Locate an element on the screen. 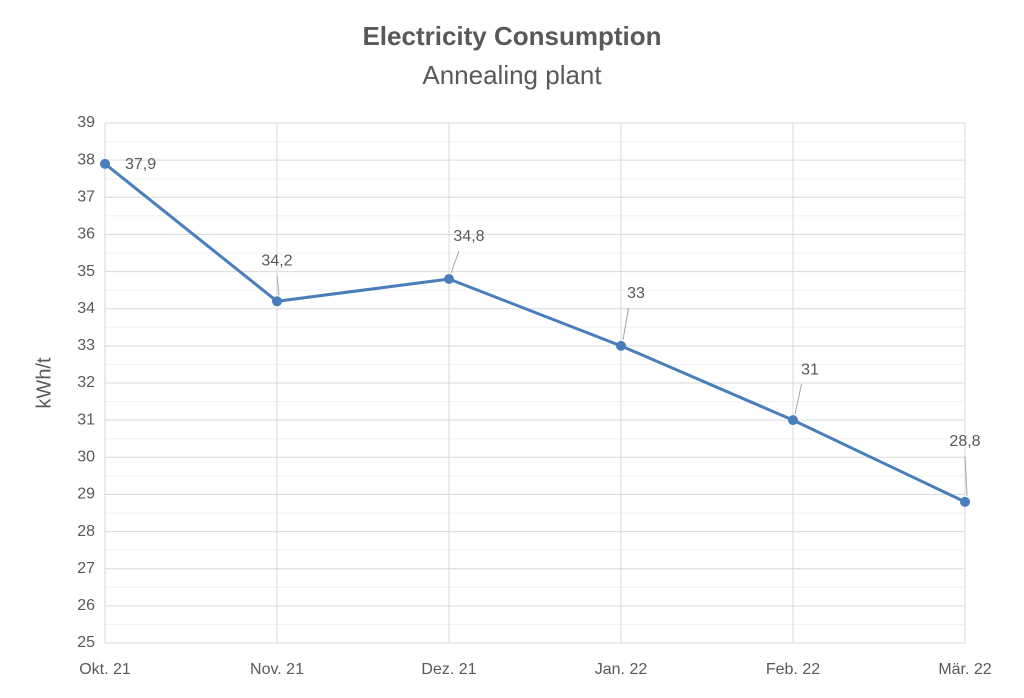  y-axis-label: kWh/t is located at coordinates (44, 383).